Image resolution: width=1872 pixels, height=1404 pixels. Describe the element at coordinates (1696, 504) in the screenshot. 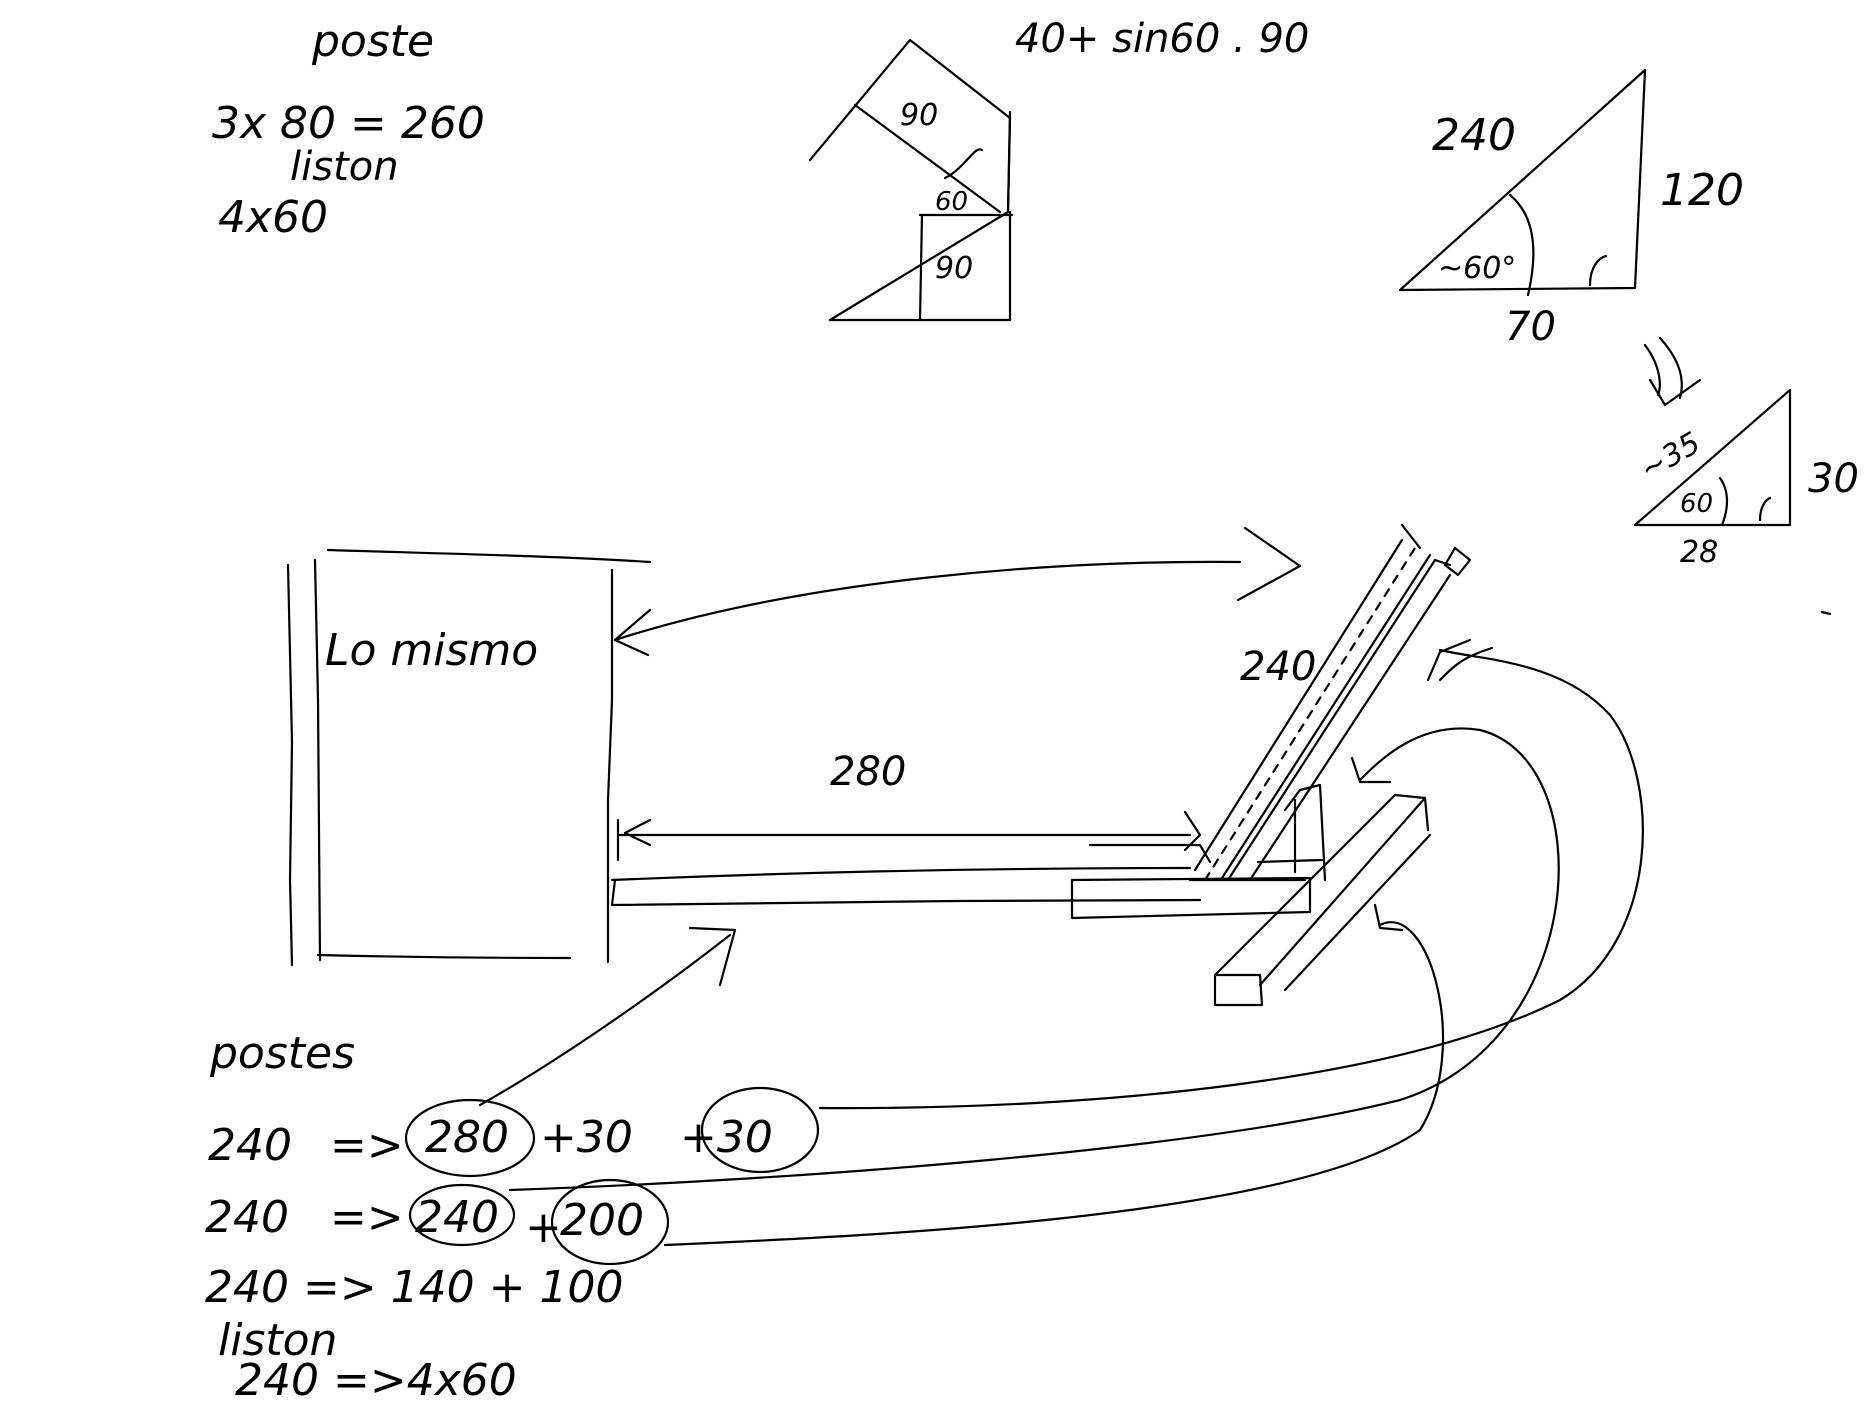

I see `tri2-angle: 60` at that location.